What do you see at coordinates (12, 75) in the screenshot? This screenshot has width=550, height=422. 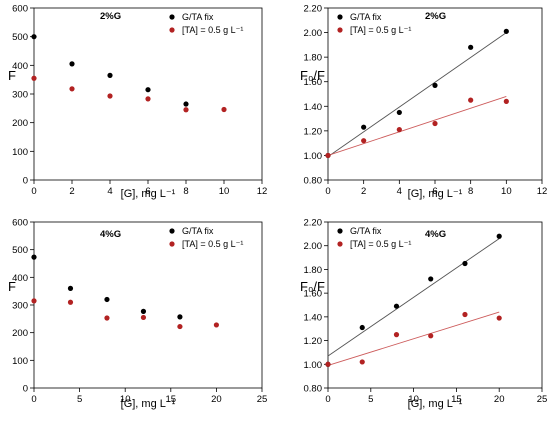 I see `y-axis-label: F` at bounding box center [12, 75].